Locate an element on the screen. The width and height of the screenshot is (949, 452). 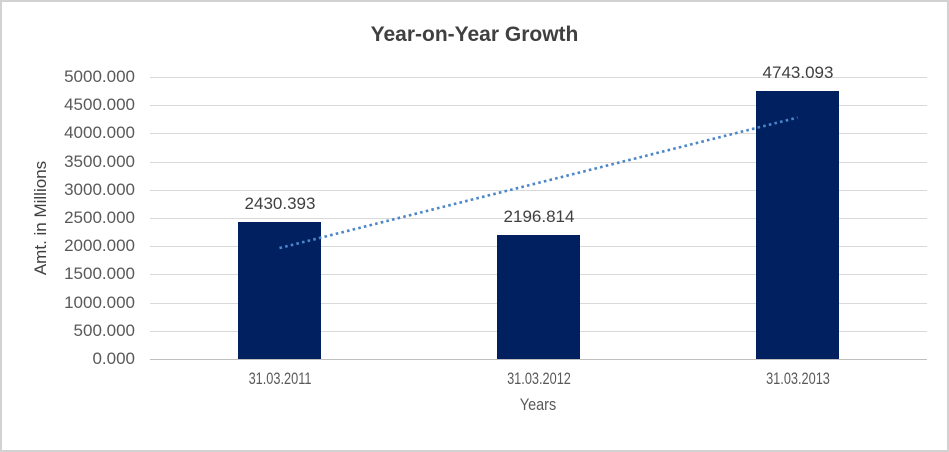
bar-data-label: 2196.814 is located at coordinates (539, 216).